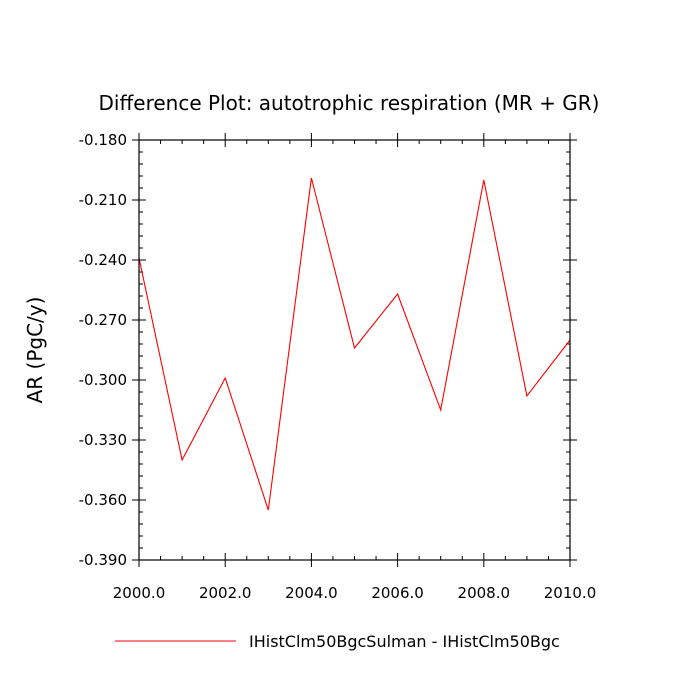 The height and width of the screenshot is (700, 700). Describe the element at coordinates (484, 593) in the screenshot. I see `x-tick-label: 2008.0` at that location.